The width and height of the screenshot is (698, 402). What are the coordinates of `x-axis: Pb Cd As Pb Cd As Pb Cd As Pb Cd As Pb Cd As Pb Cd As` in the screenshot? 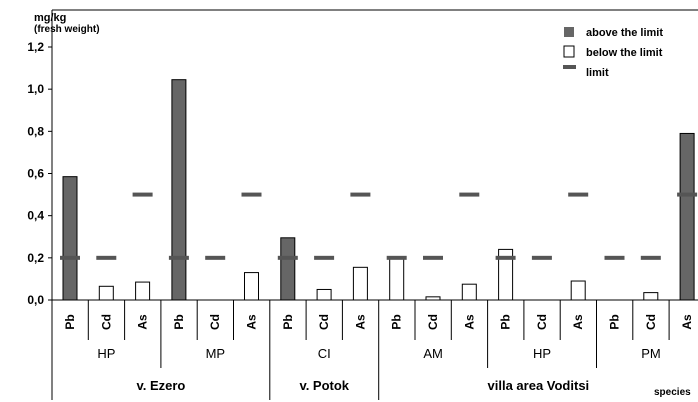 It's located at (372, 320).